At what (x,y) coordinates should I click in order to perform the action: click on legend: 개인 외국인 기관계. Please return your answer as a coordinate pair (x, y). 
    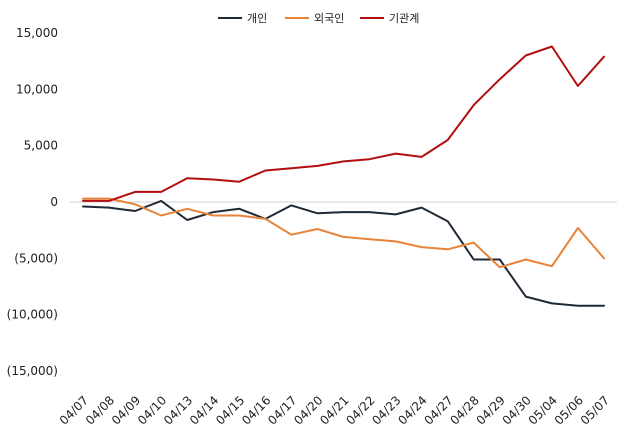
    Looking at the image, I should click on (318, 18).